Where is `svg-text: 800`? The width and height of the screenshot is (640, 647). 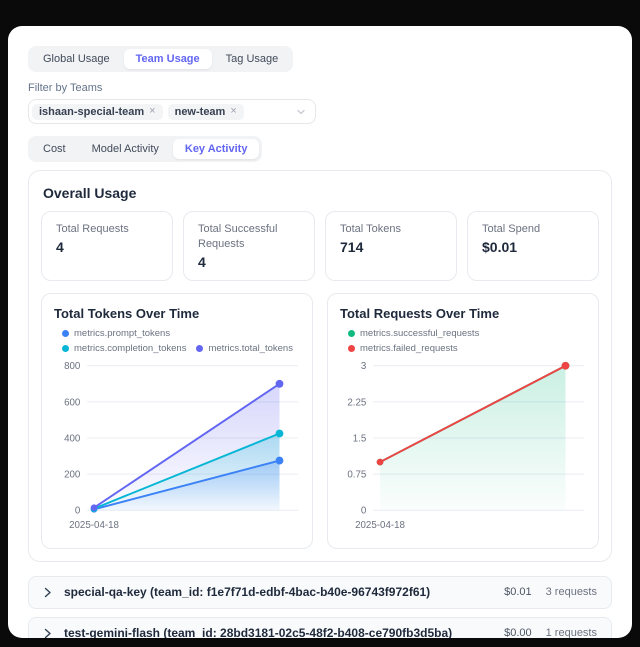
svg-text: 800 is located at coordinates (72, 366).